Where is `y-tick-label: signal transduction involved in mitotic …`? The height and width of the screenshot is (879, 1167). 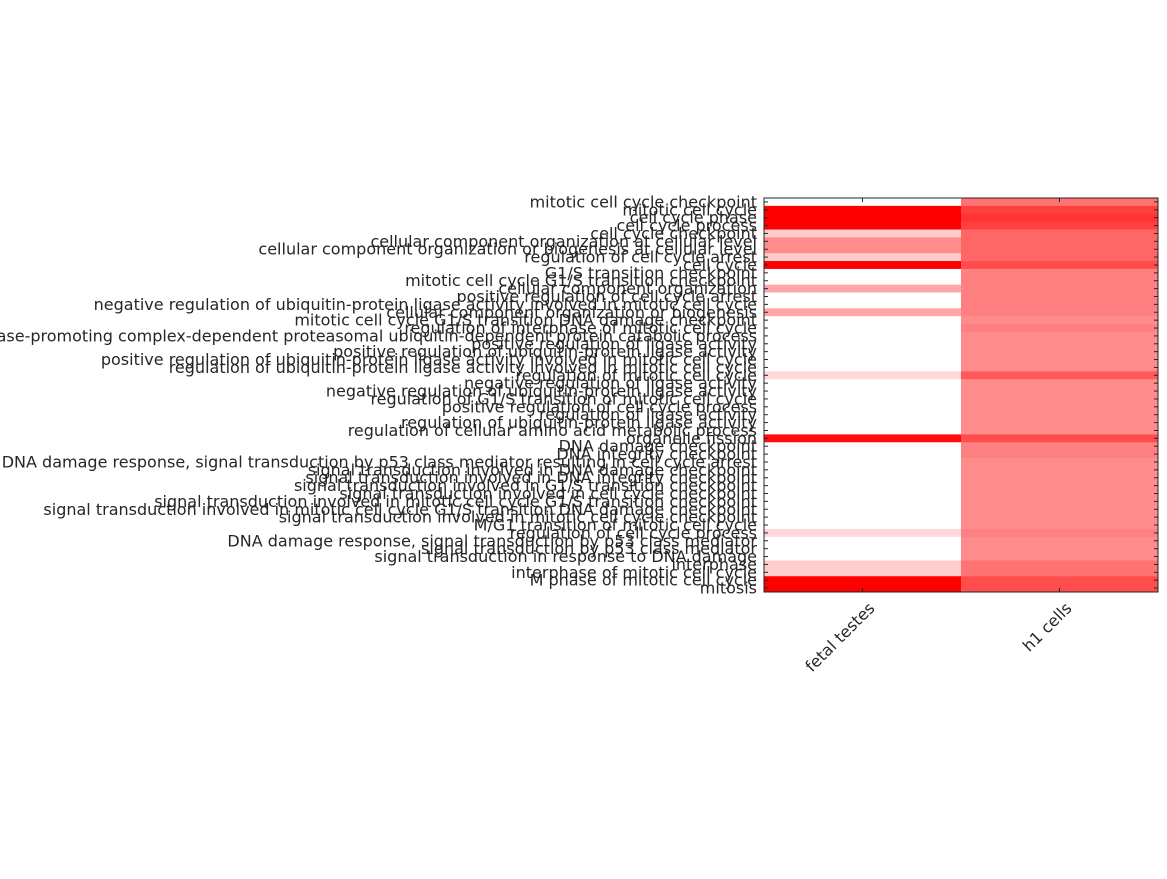
y-tick-label: signal transduction involved in mitotic … is located at coordinates (455, 501).